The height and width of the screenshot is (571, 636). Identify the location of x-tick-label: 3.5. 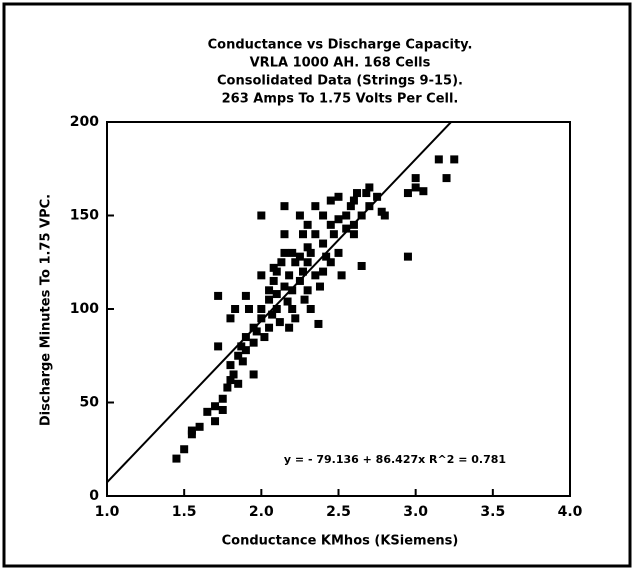
(492, 512).